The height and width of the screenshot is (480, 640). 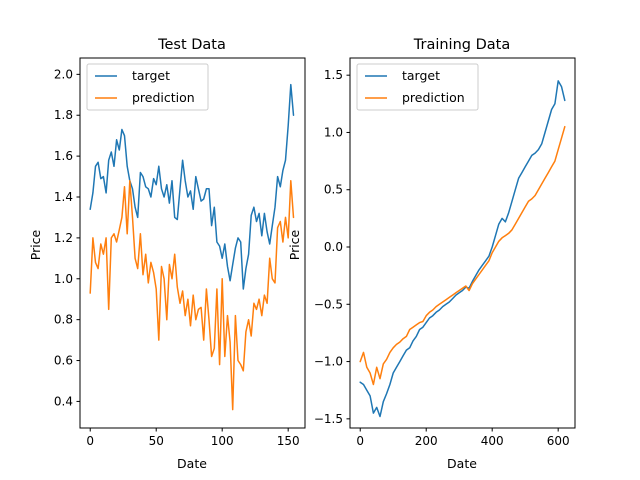 I want to click on test-data-ytick-label: 1.0, so click(x=63, y=279).